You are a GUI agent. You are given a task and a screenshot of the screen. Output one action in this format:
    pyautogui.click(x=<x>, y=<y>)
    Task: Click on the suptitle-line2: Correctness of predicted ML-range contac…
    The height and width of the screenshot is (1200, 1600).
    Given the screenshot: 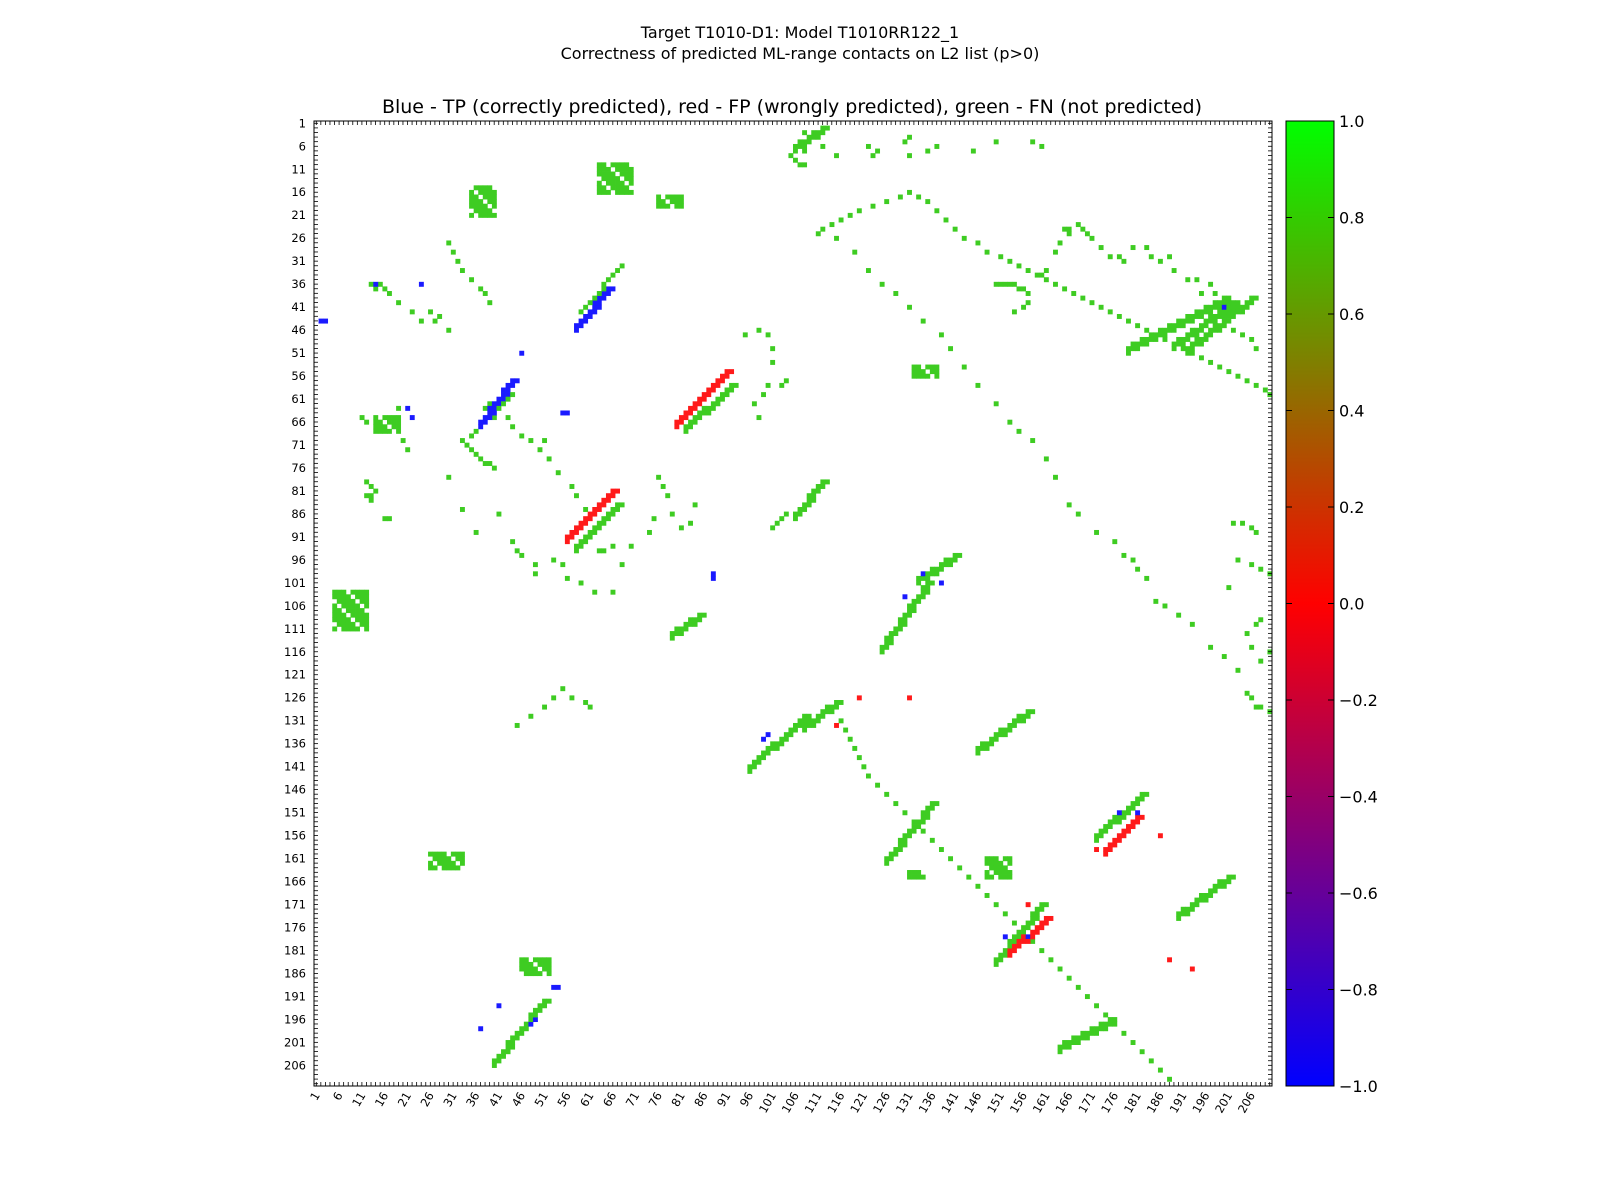 What is the action you would take?
    pyautogui.click(x=800, y=53)
    